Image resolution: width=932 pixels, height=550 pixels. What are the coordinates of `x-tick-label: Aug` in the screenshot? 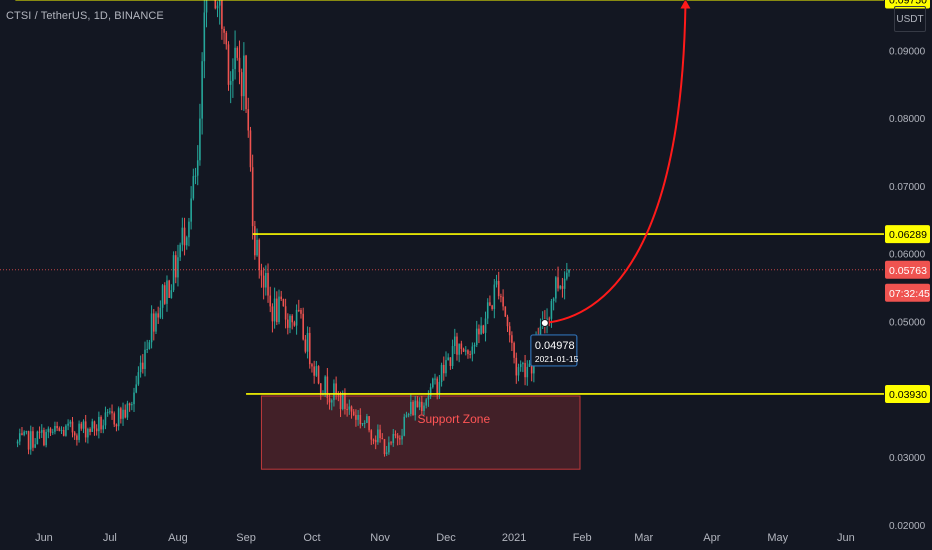 It's located at (178, 538).